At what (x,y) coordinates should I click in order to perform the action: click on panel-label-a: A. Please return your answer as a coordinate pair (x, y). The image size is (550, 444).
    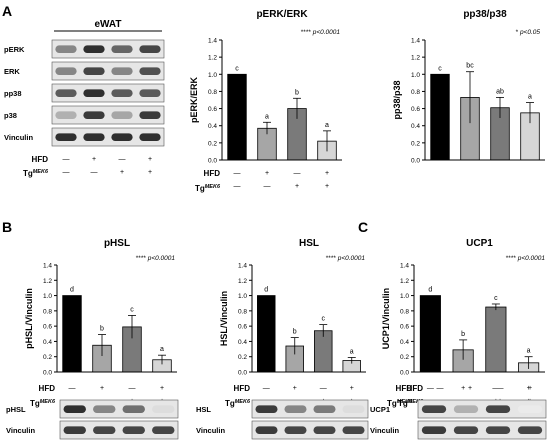
    Looking at the image, I should click on (7, 11).